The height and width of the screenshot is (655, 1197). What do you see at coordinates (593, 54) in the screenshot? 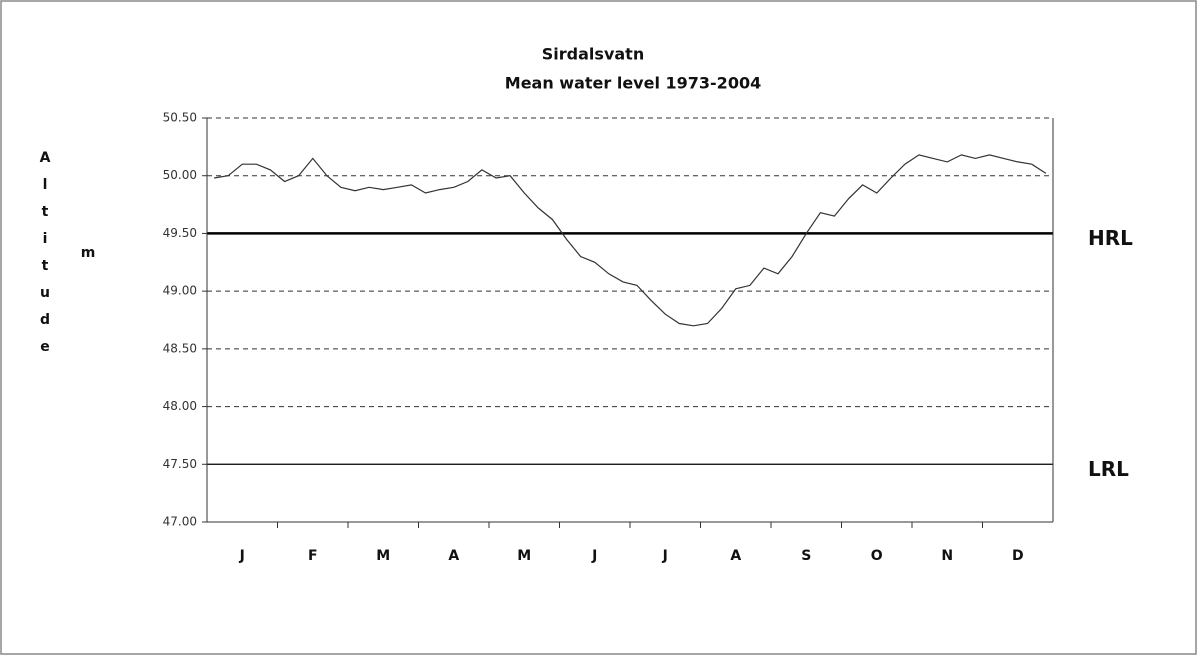
I see `chart-title: Sirdalsvatn` at bounding box center [593, 54].